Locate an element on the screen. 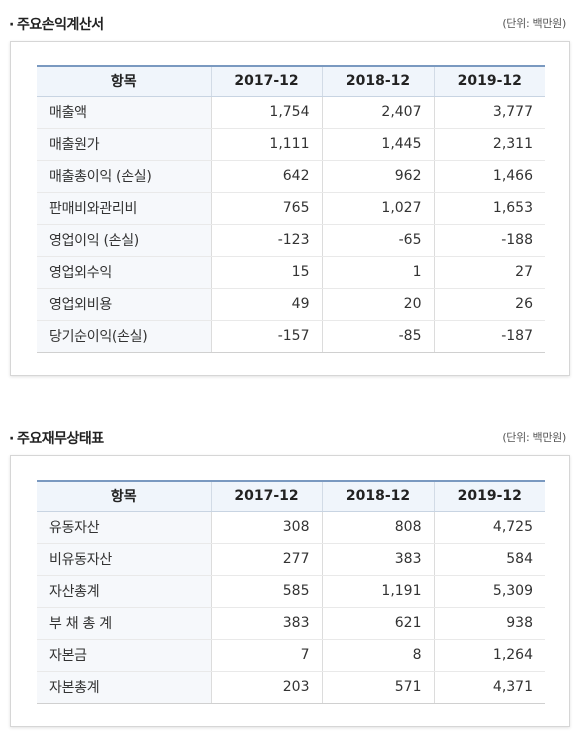  table-row: 자산총계 585 1,191 5,309 is located at coordinates (291, 591).